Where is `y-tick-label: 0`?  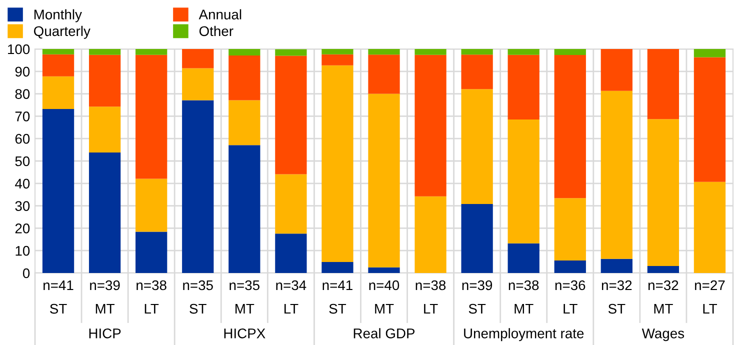 y-tick-label: 0 is located at coordinates (26, 273).